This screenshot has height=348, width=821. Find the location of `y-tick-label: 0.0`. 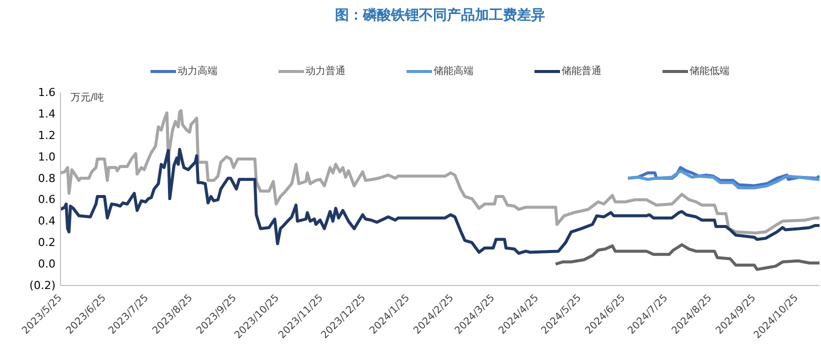

y-tick-label: 0.0 is located at coordinates (47, 264).